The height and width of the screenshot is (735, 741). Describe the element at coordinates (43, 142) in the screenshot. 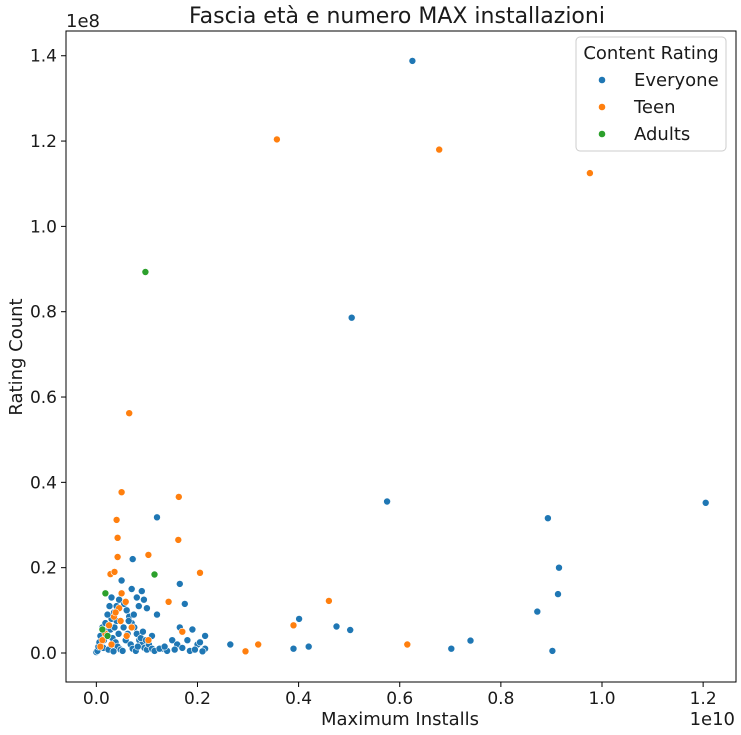

I see `y-tick-label: 1.2` at that location.